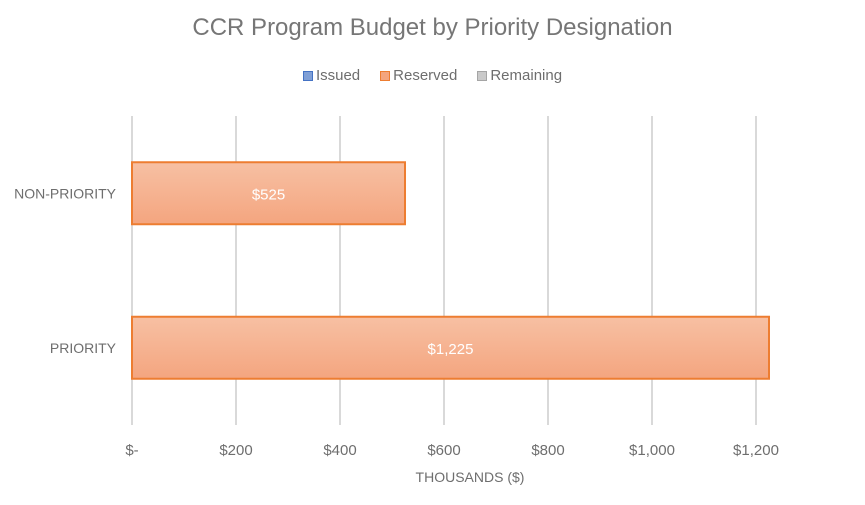 The height and width of the screenshot is (505, 865). What do you see at coordinates (83, 348) in the screenshot?
I see `y-category-label: PRIORITY` at bounding box center [83, 348].